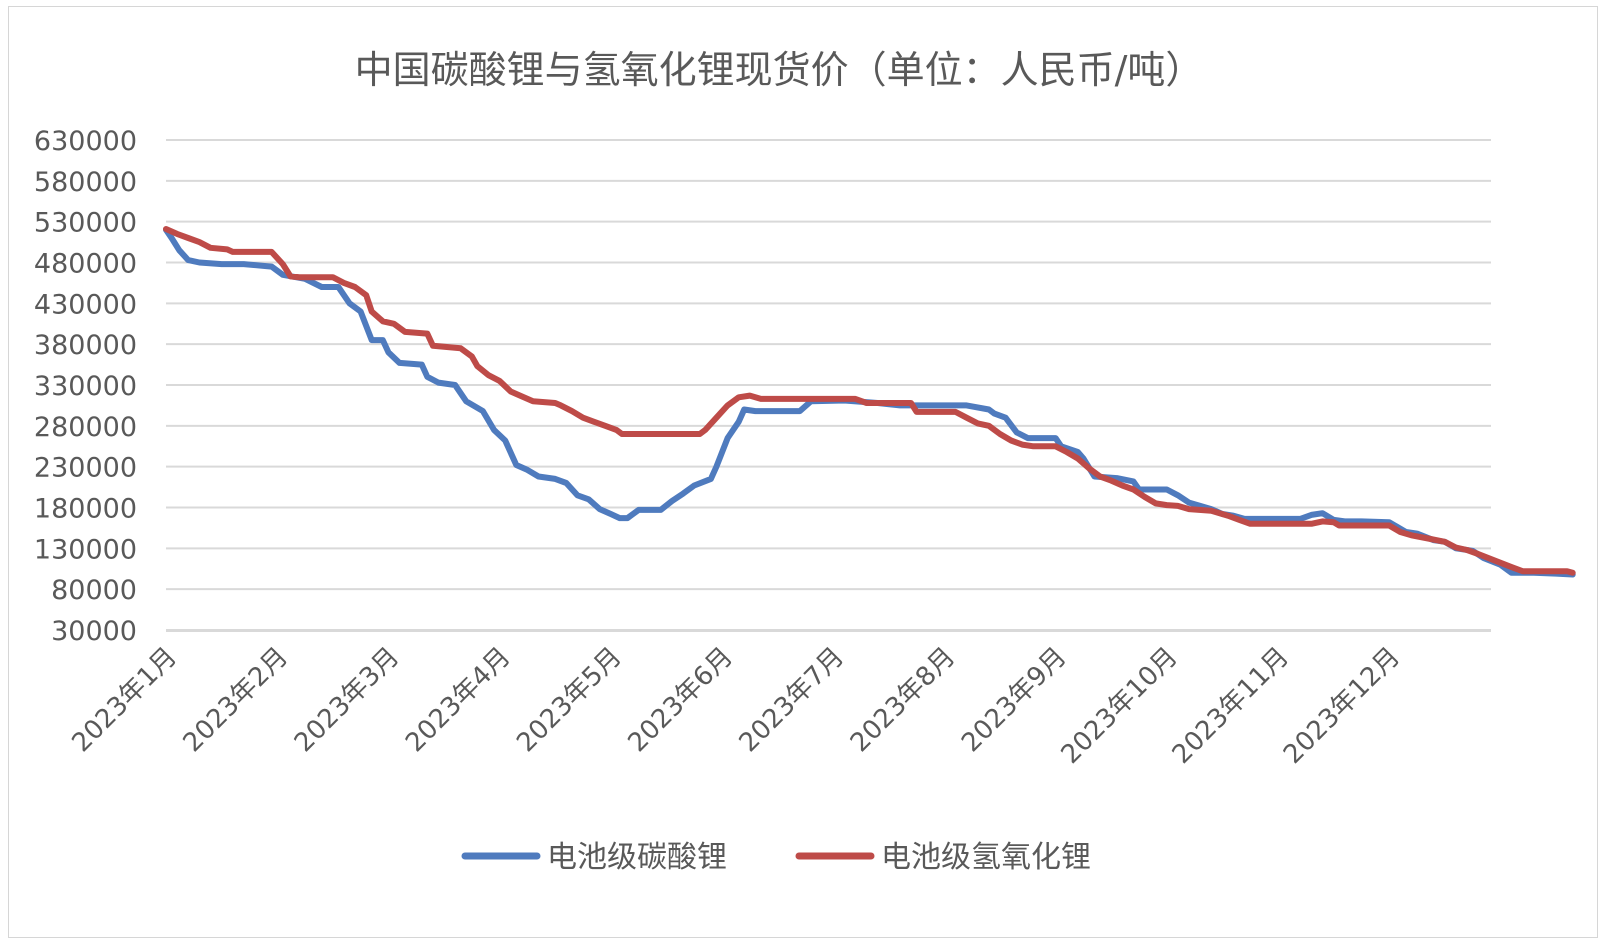  What do you see at coordinates (680, 700) in the screenshot?
I see `x-tick-label: 2023年6月` at bounding box center [680, 700].